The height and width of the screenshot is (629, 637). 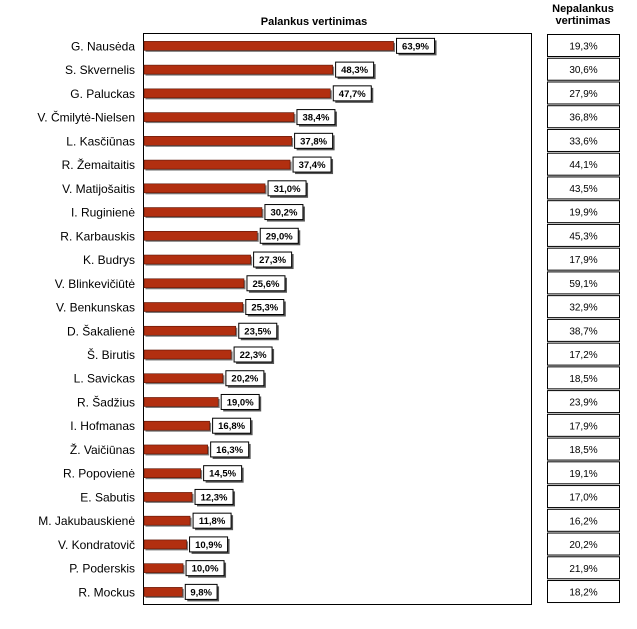 I want to click on unfavorable-value: 16,2%, so click(x=583, y=521).